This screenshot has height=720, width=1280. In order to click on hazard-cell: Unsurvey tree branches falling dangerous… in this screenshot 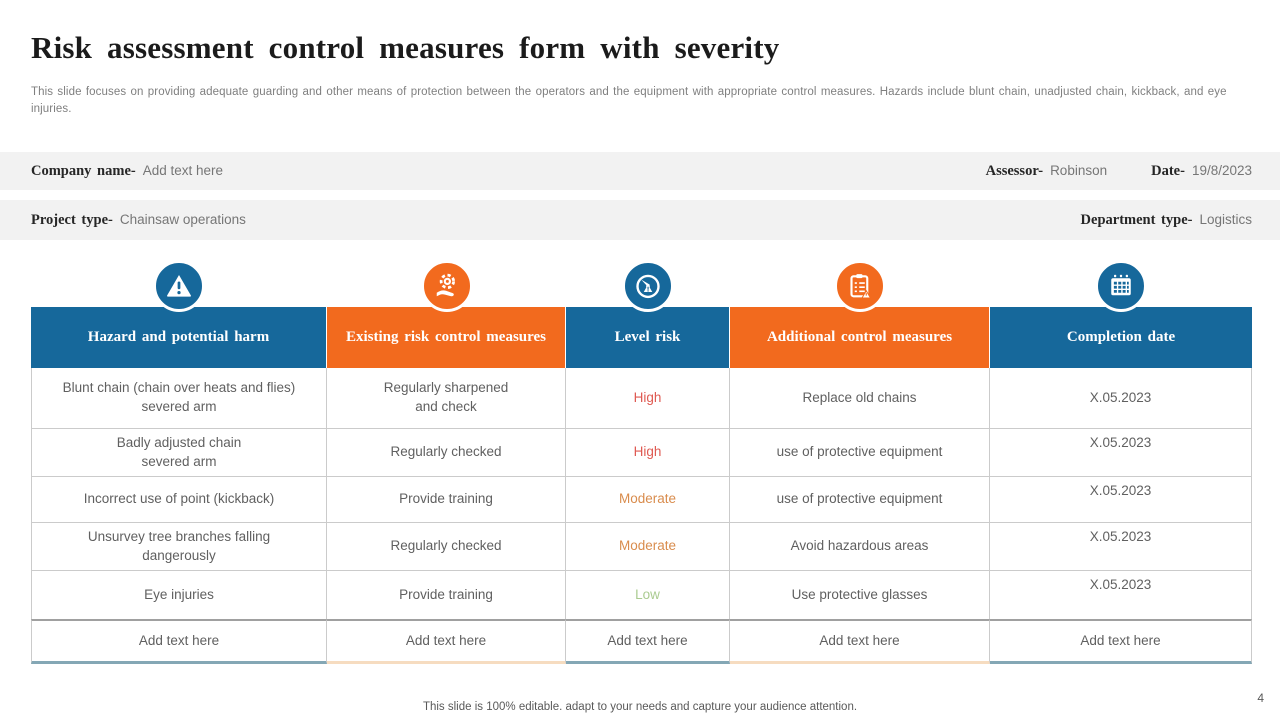, I will do `click(179, 547)`.